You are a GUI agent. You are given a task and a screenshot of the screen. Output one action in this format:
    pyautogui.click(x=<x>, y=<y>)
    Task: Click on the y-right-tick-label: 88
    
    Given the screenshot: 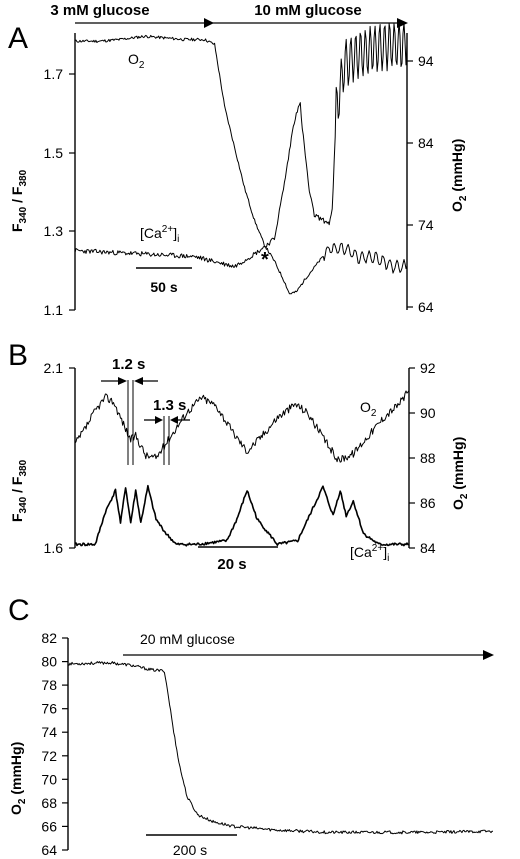 What is the action you would take?
    pyautogui.click(x=428, y=458)
    